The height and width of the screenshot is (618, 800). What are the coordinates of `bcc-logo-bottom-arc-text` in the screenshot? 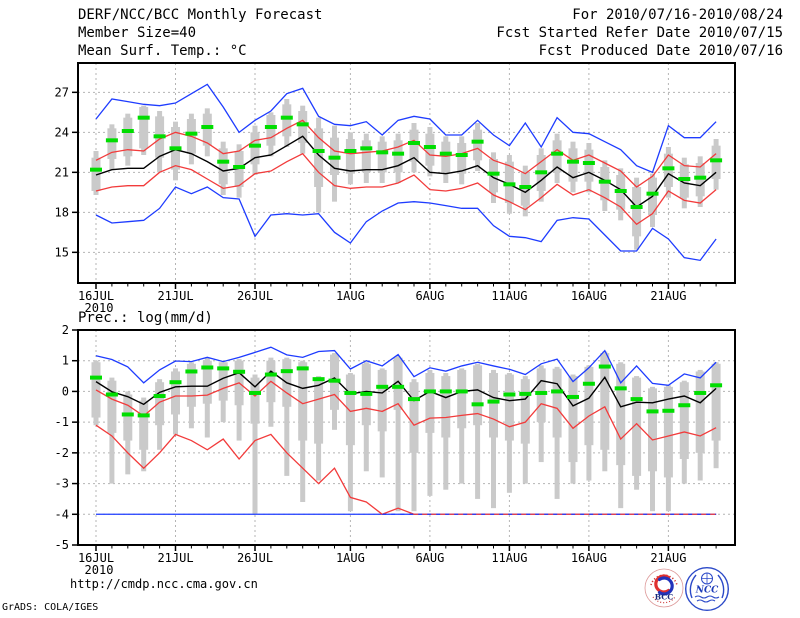 It's located at (664, 600).